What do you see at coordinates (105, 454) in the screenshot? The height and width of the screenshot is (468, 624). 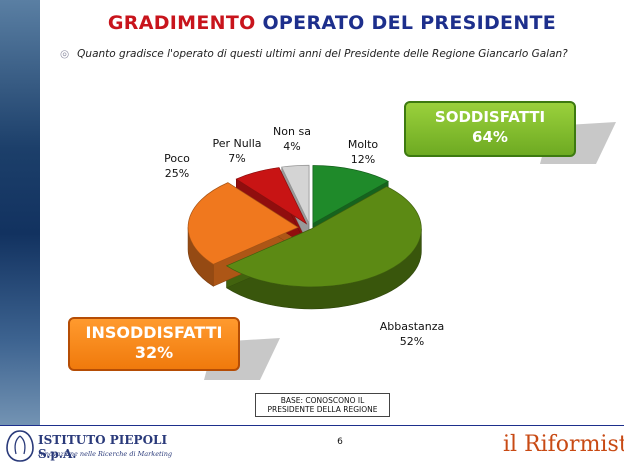 I see `piepoli-tagline: Innovazione nelle Ricerche di Marketing` at bounding box center [105, 454].